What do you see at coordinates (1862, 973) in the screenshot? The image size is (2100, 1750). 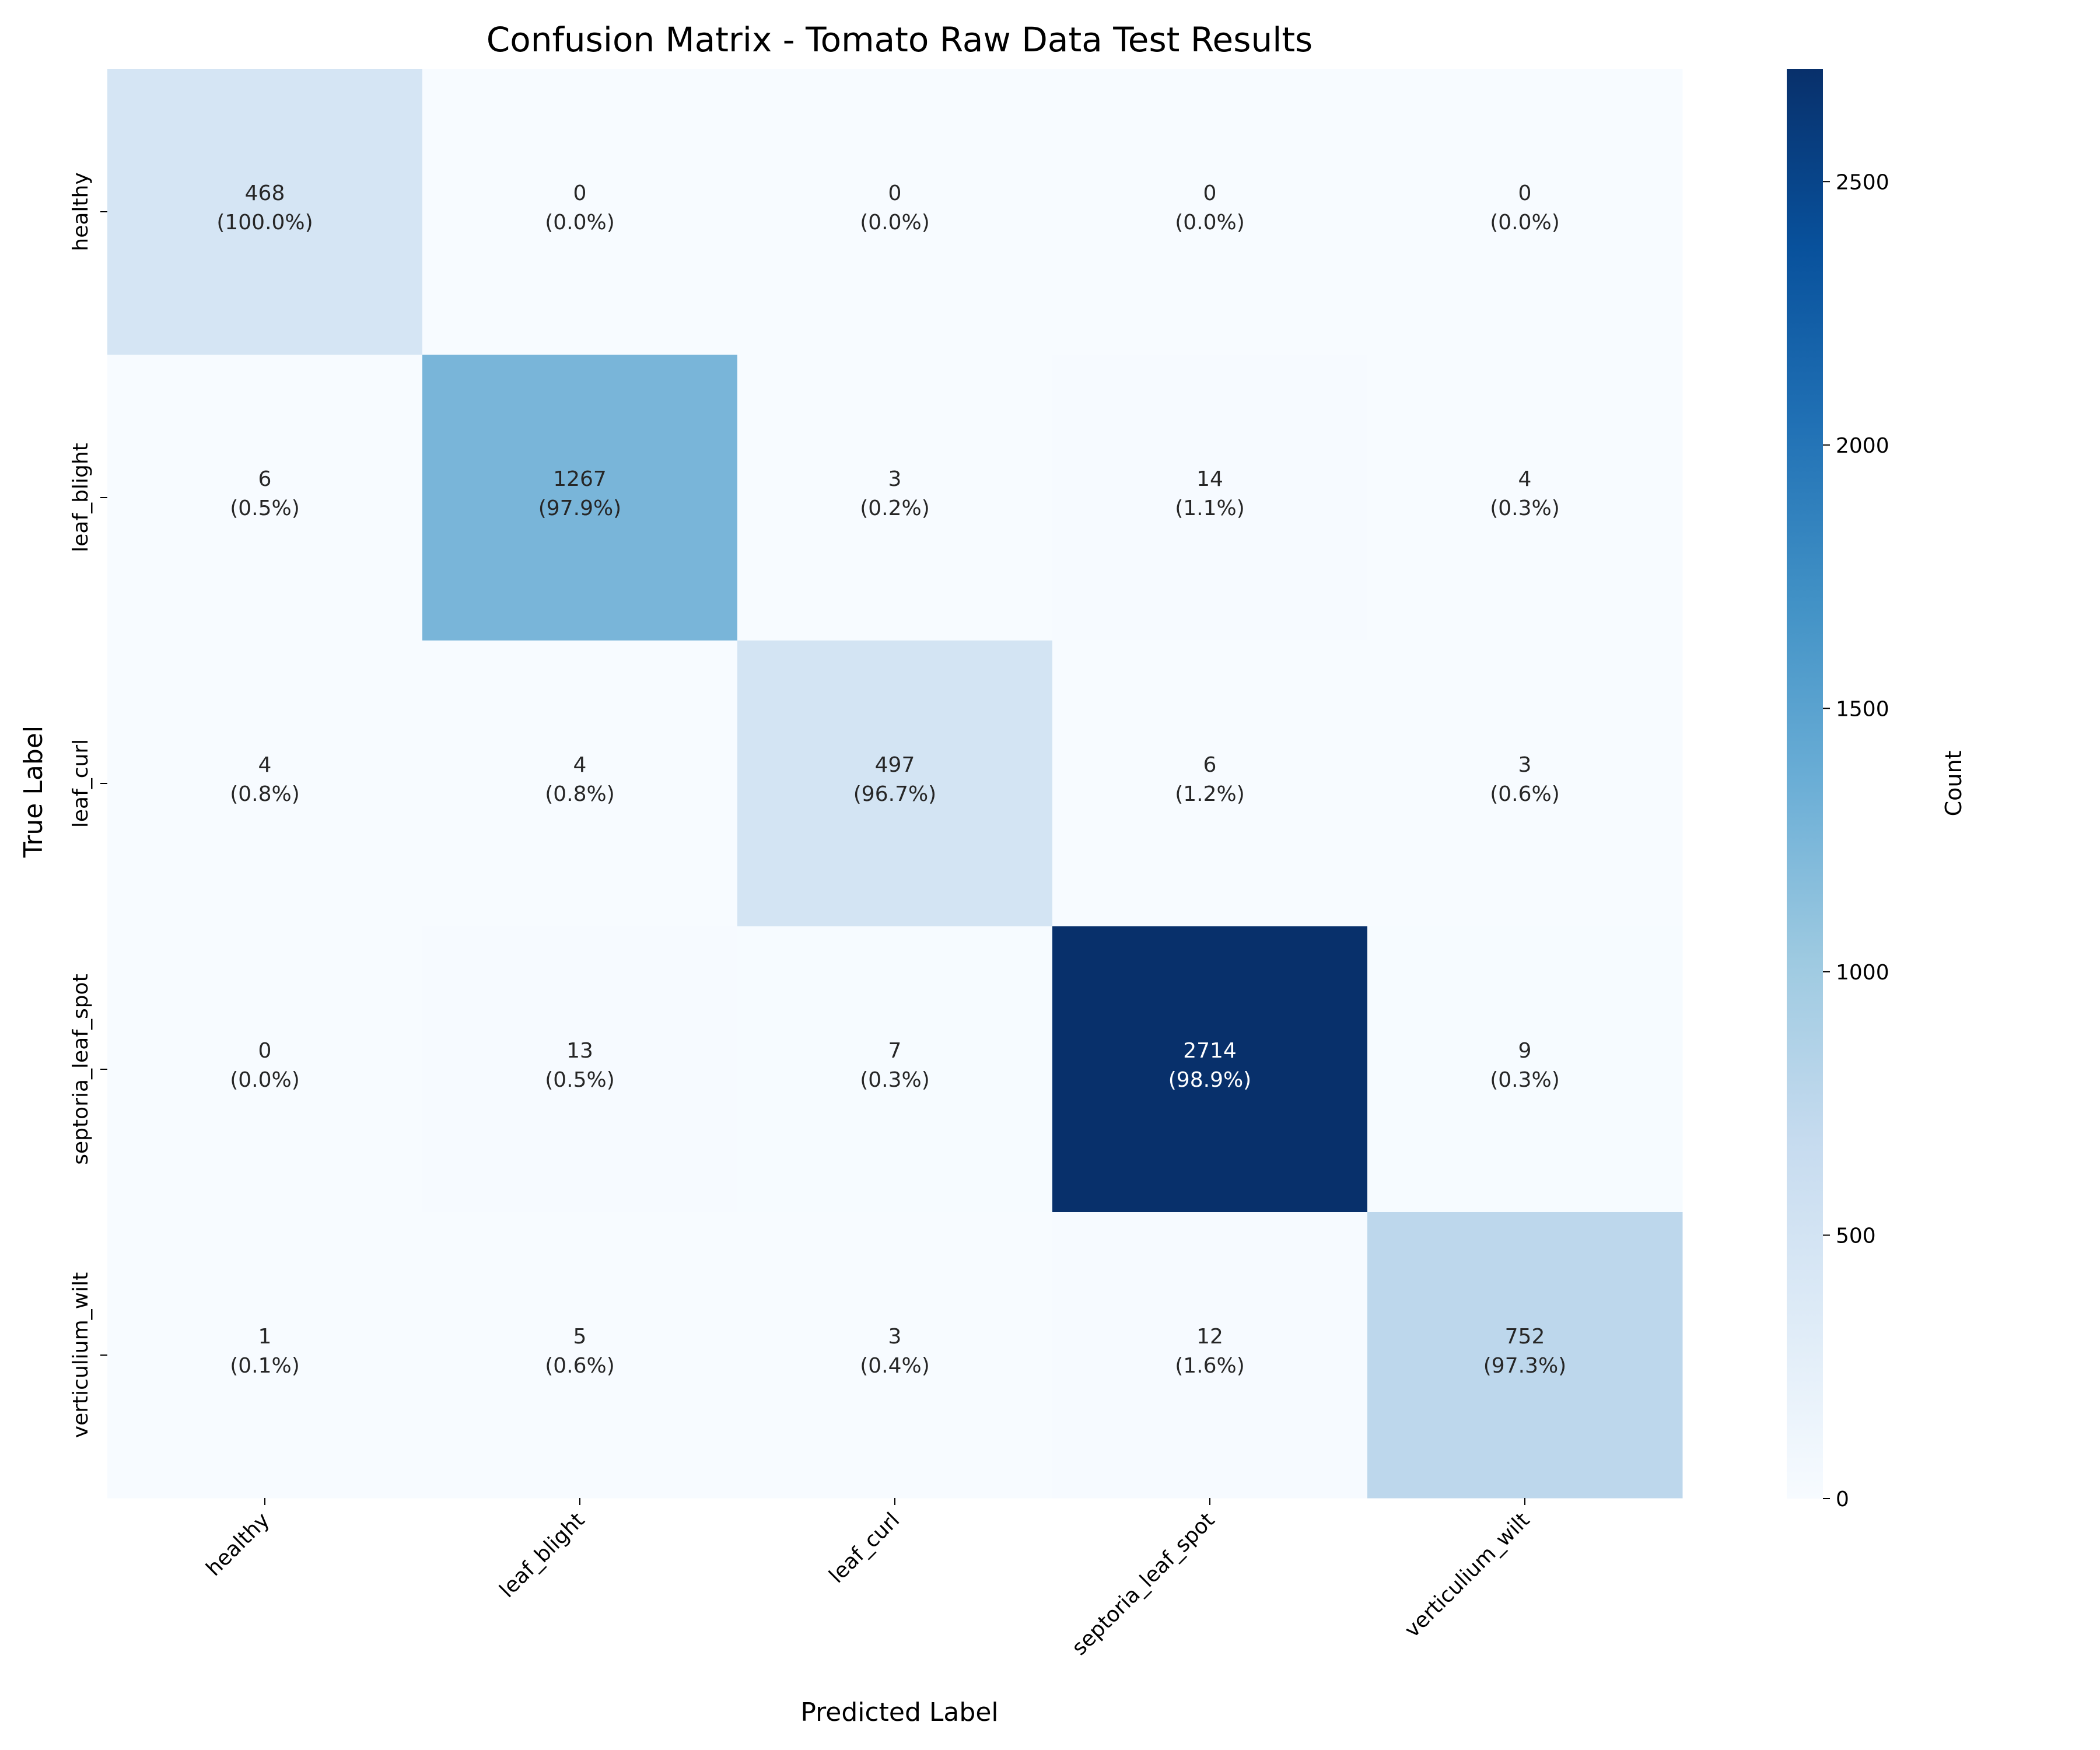 I see `colorbar-tick-label: 1000` at bounding box center [1862, 973].